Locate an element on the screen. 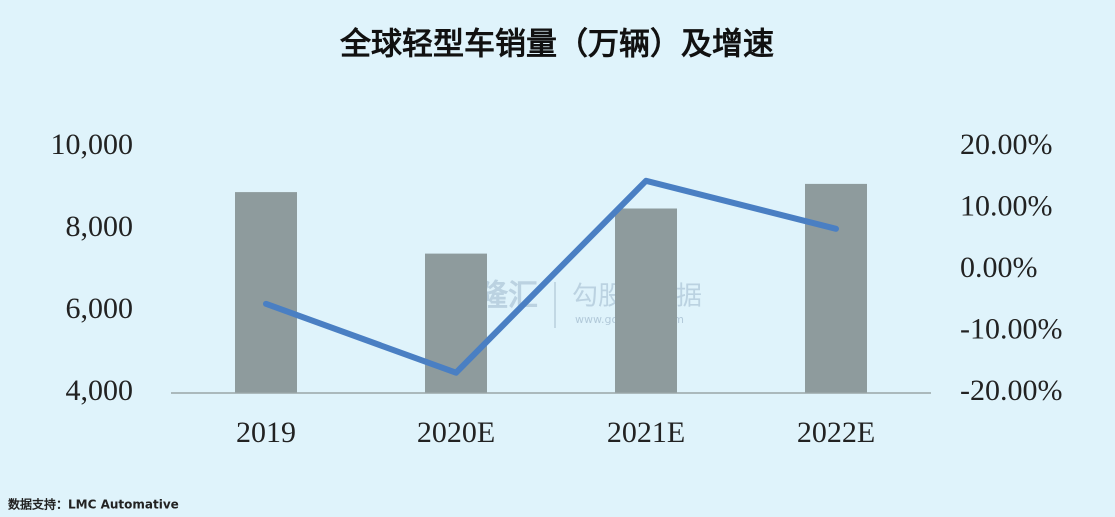  y2-tick-label: -20.00% is located at coordinates (1011, 390).